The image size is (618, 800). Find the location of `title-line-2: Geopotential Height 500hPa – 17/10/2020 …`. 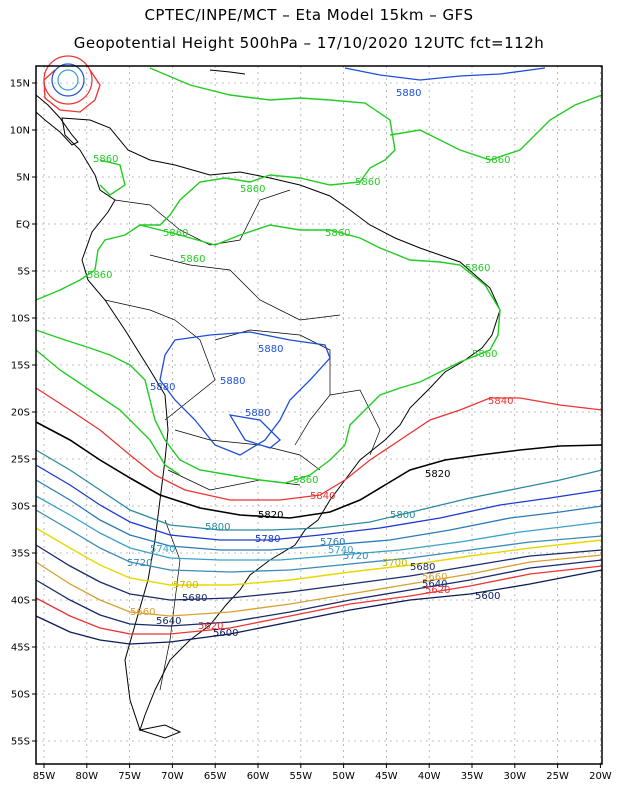

title-line-2: Geopotential Height 500hPa – 17/10/2020 … is located at coordinates (309, 43).